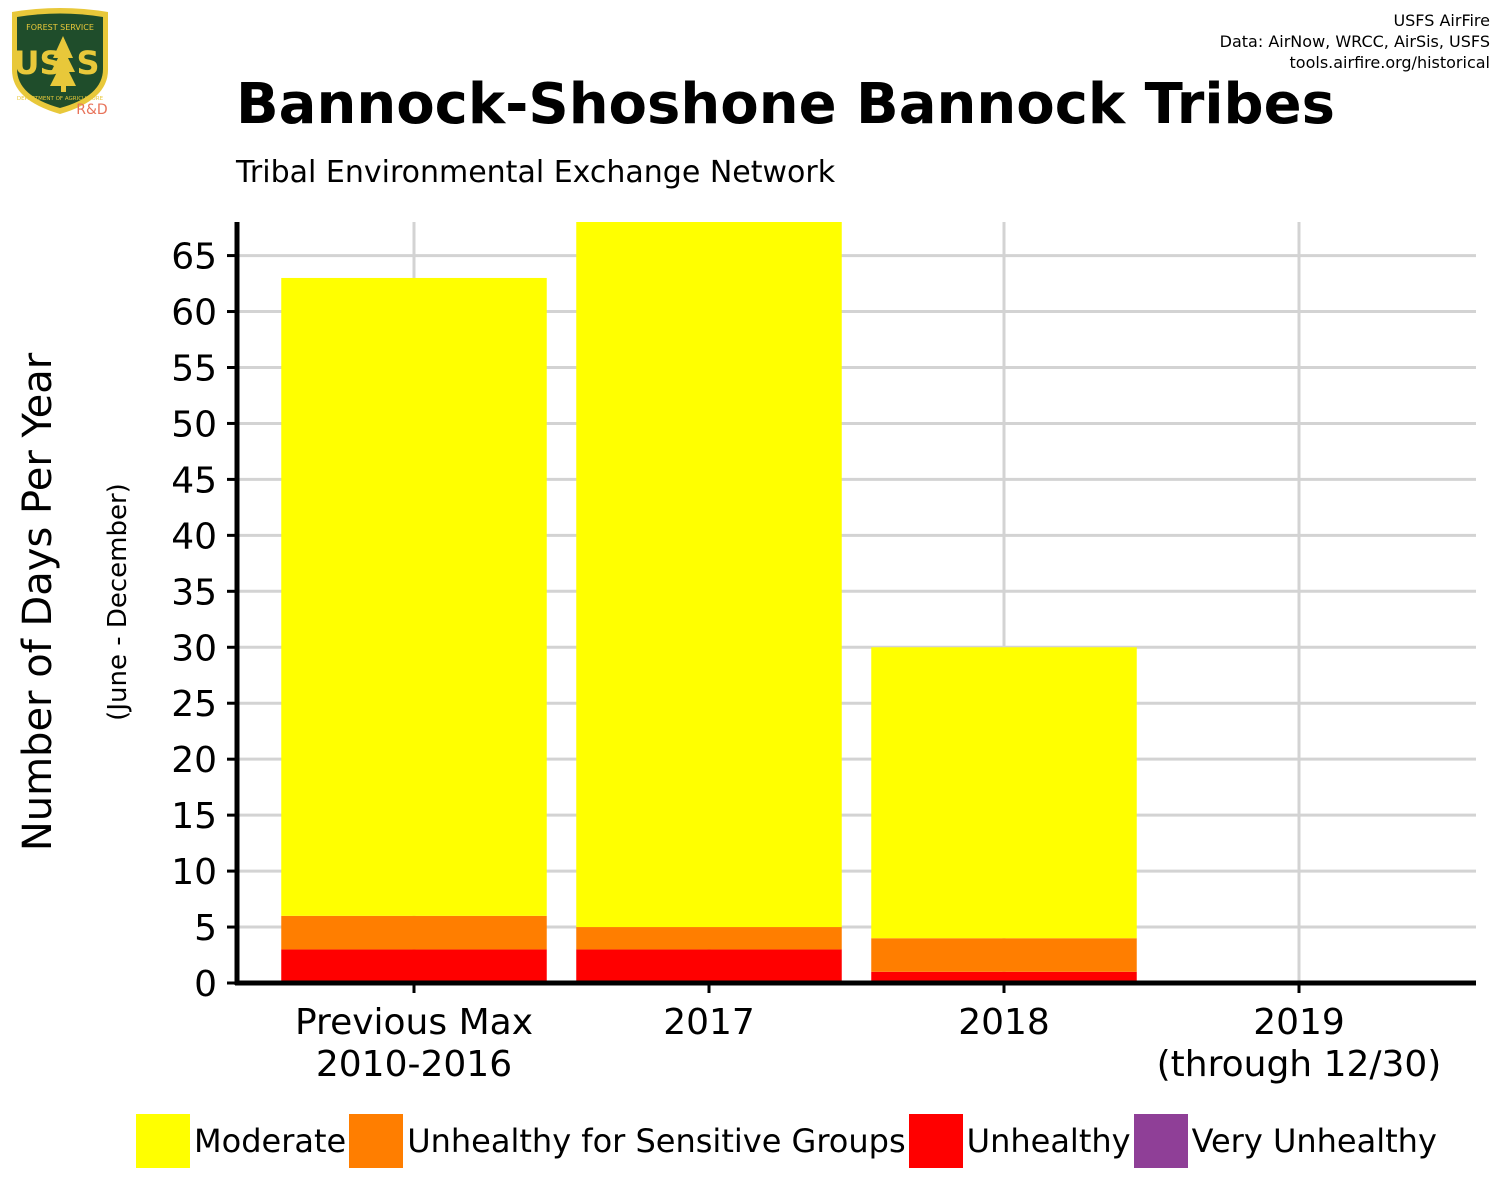 The width and height of the screenshot is (1500, 1200). Describe the element at coordinates (194, 592) in the screenshot. I see `y-tick-label: 35` at that location.